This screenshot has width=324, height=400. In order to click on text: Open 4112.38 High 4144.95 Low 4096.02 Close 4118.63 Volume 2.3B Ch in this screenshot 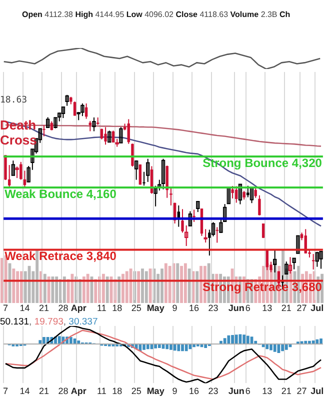, I will do `click(156, 14)`.